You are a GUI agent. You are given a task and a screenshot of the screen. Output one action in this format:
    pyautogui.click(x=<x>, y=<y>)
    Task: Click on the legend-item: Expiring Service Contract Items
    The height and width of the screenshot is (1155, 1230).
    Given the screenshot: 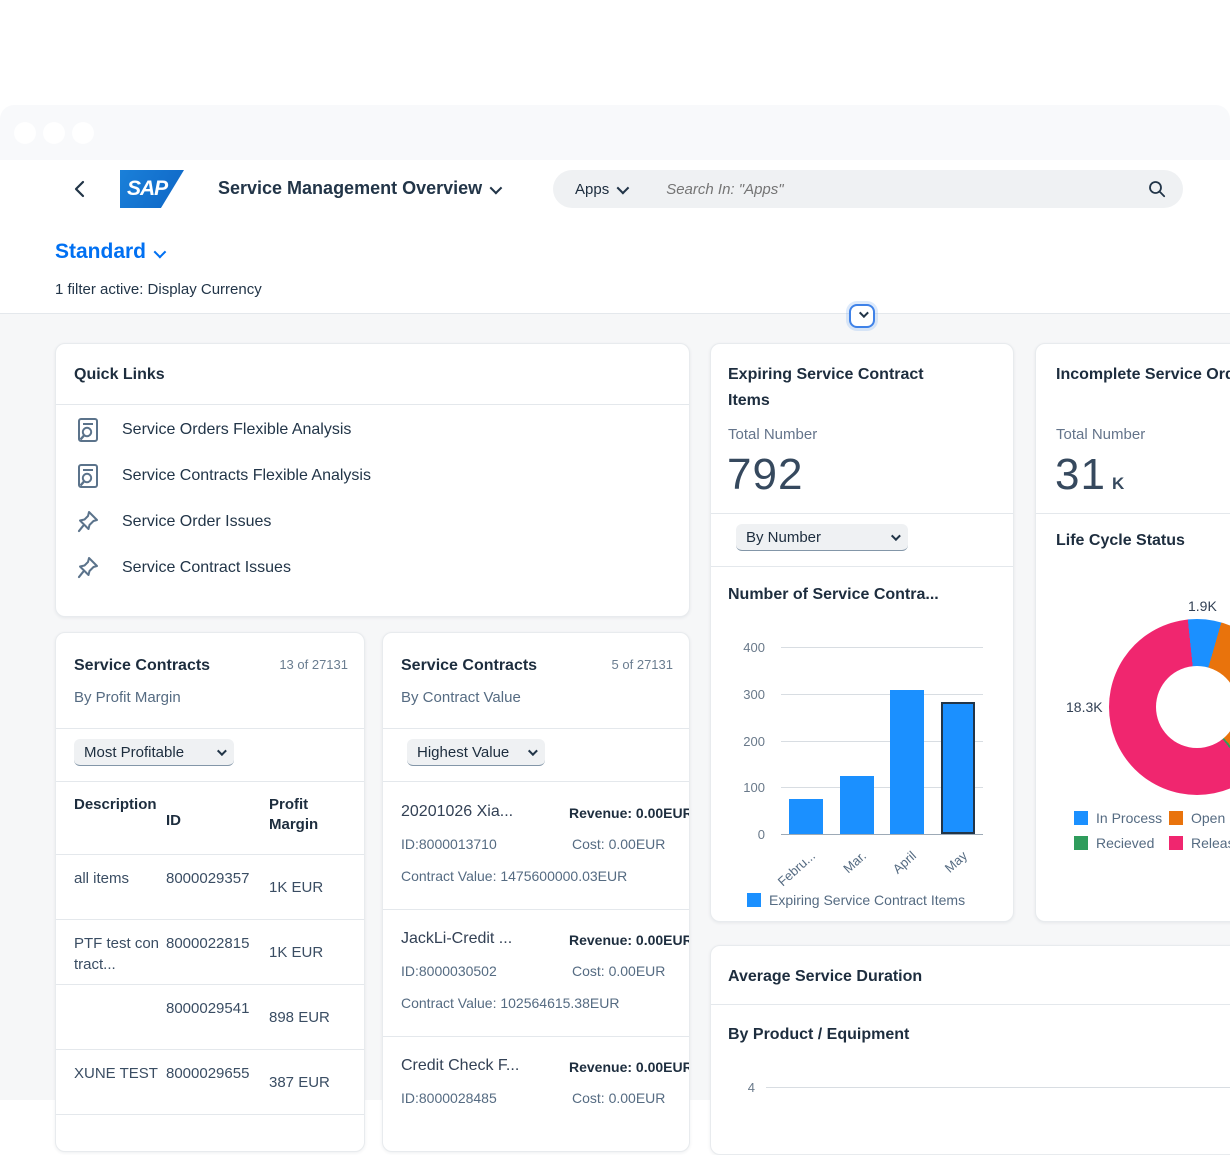 What is the action you would take?
    pyautogui.click(x=856, y=900)
    